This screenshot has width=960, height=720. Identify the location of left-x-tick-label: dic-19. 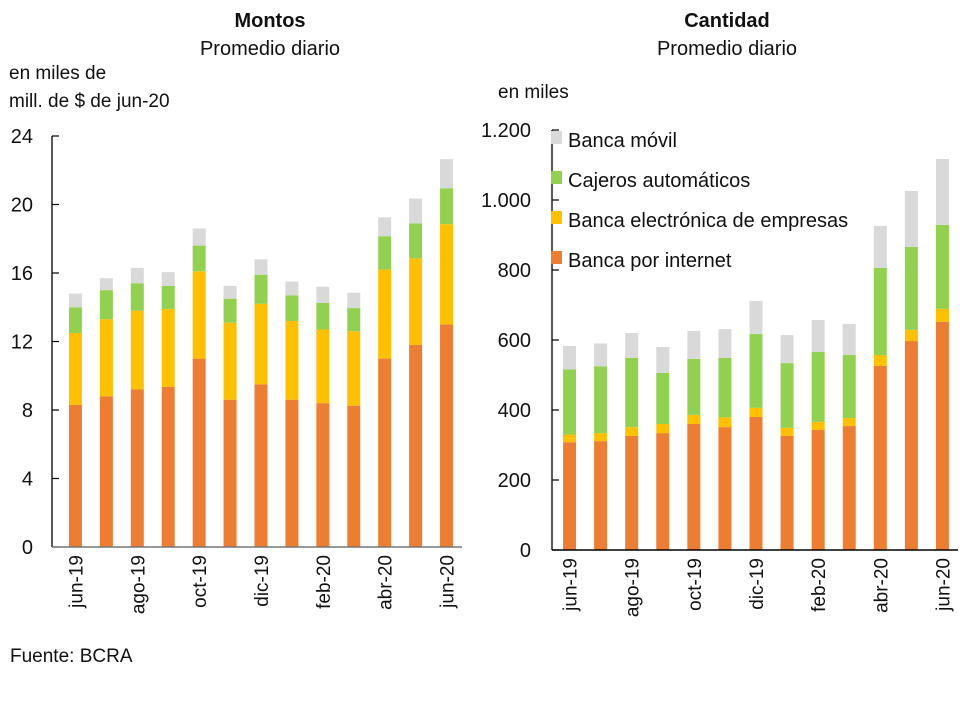
(262, 581).